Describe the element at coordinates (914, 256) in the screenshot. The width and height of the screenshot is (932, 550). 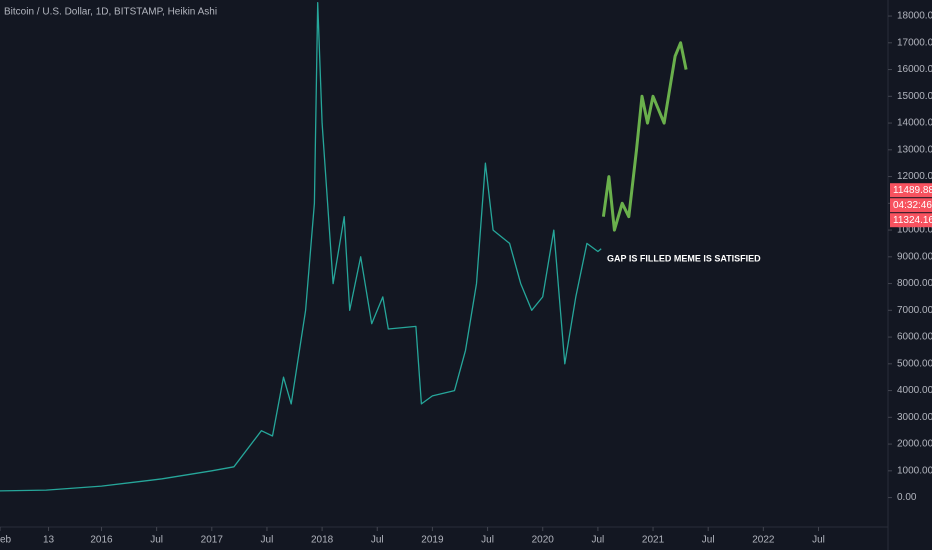
I see `y-tick-label: 9000.00` at that location.